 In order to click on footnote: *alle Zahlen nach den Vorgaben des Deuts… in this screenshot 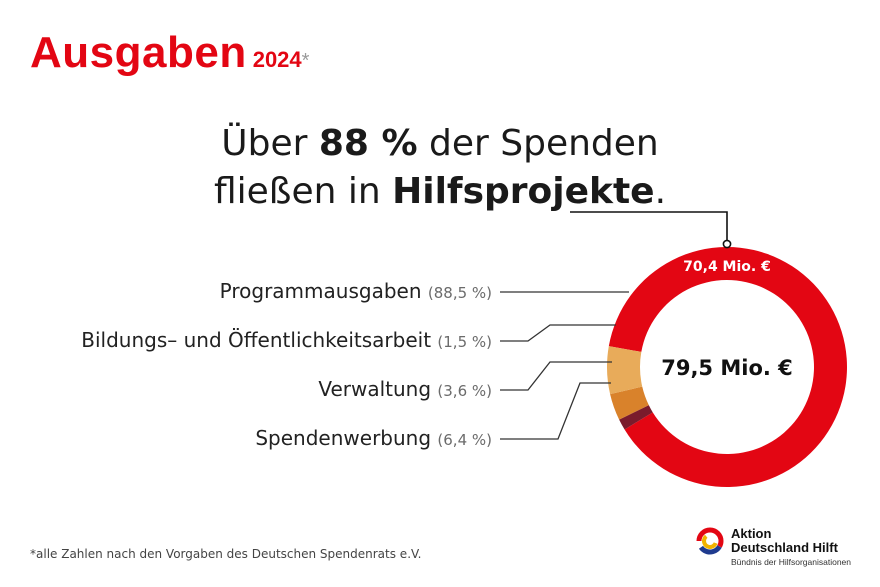, I will do `click(226, 554)`.